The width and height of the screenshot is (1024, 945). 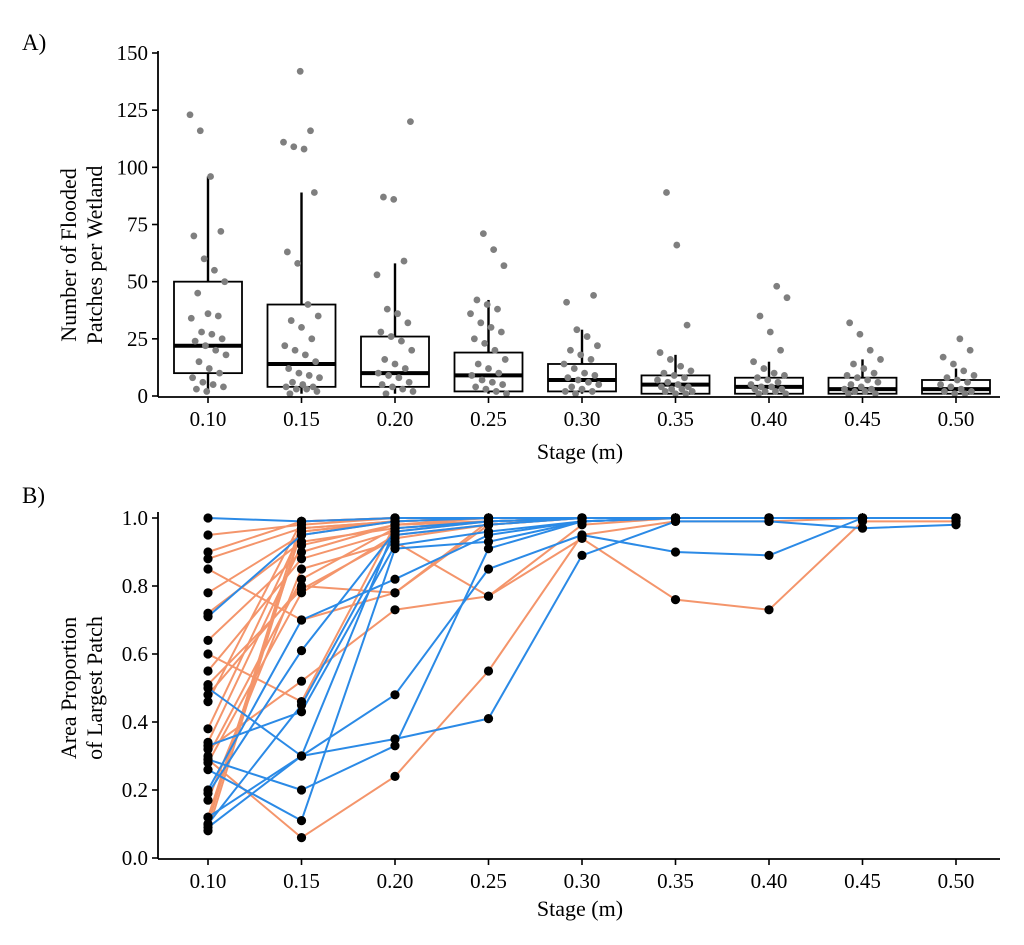 What do you see at coordinates (135, 654) in the screenshot?
I see `y-tick-label: 0.6` at bounding box center [135, 654].